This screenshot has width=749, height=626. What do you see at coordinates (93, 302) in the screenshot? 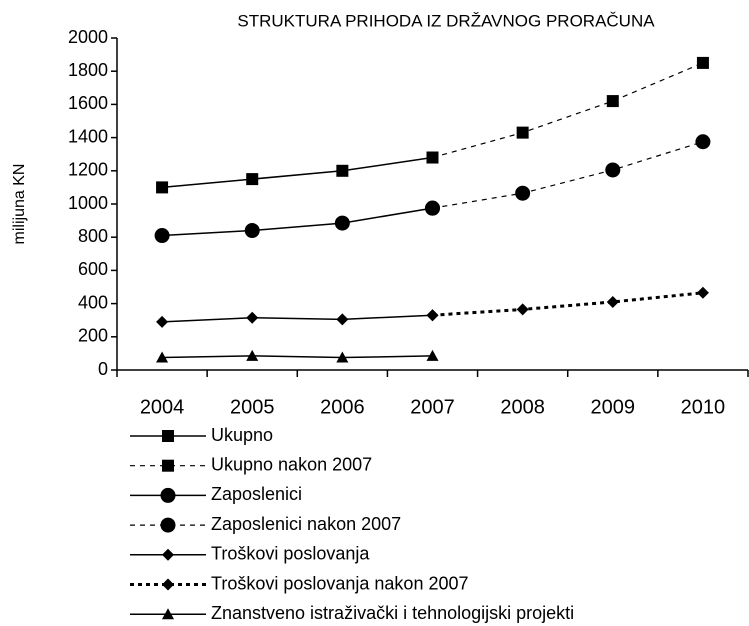
I see `y-tick-label: 400` at bounding box center [93, 302].